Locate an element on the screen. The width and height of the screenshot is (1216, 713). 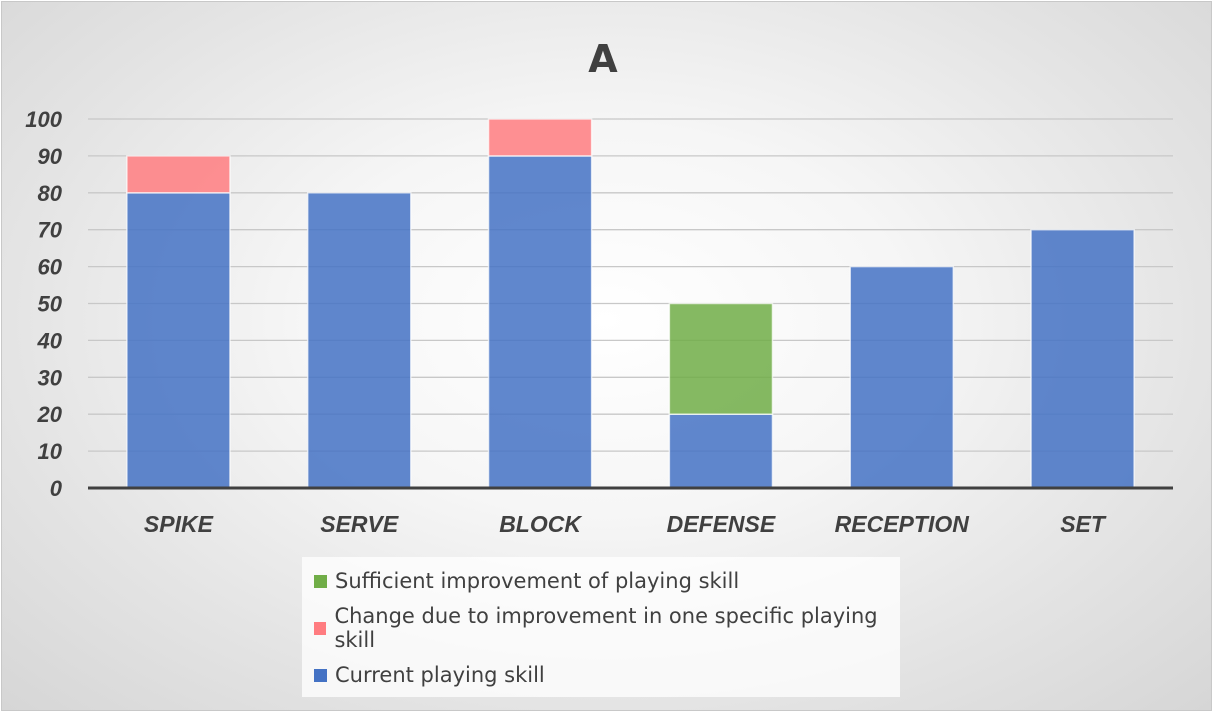
y-tick-label: 80 is located at coordinates (50, 193).